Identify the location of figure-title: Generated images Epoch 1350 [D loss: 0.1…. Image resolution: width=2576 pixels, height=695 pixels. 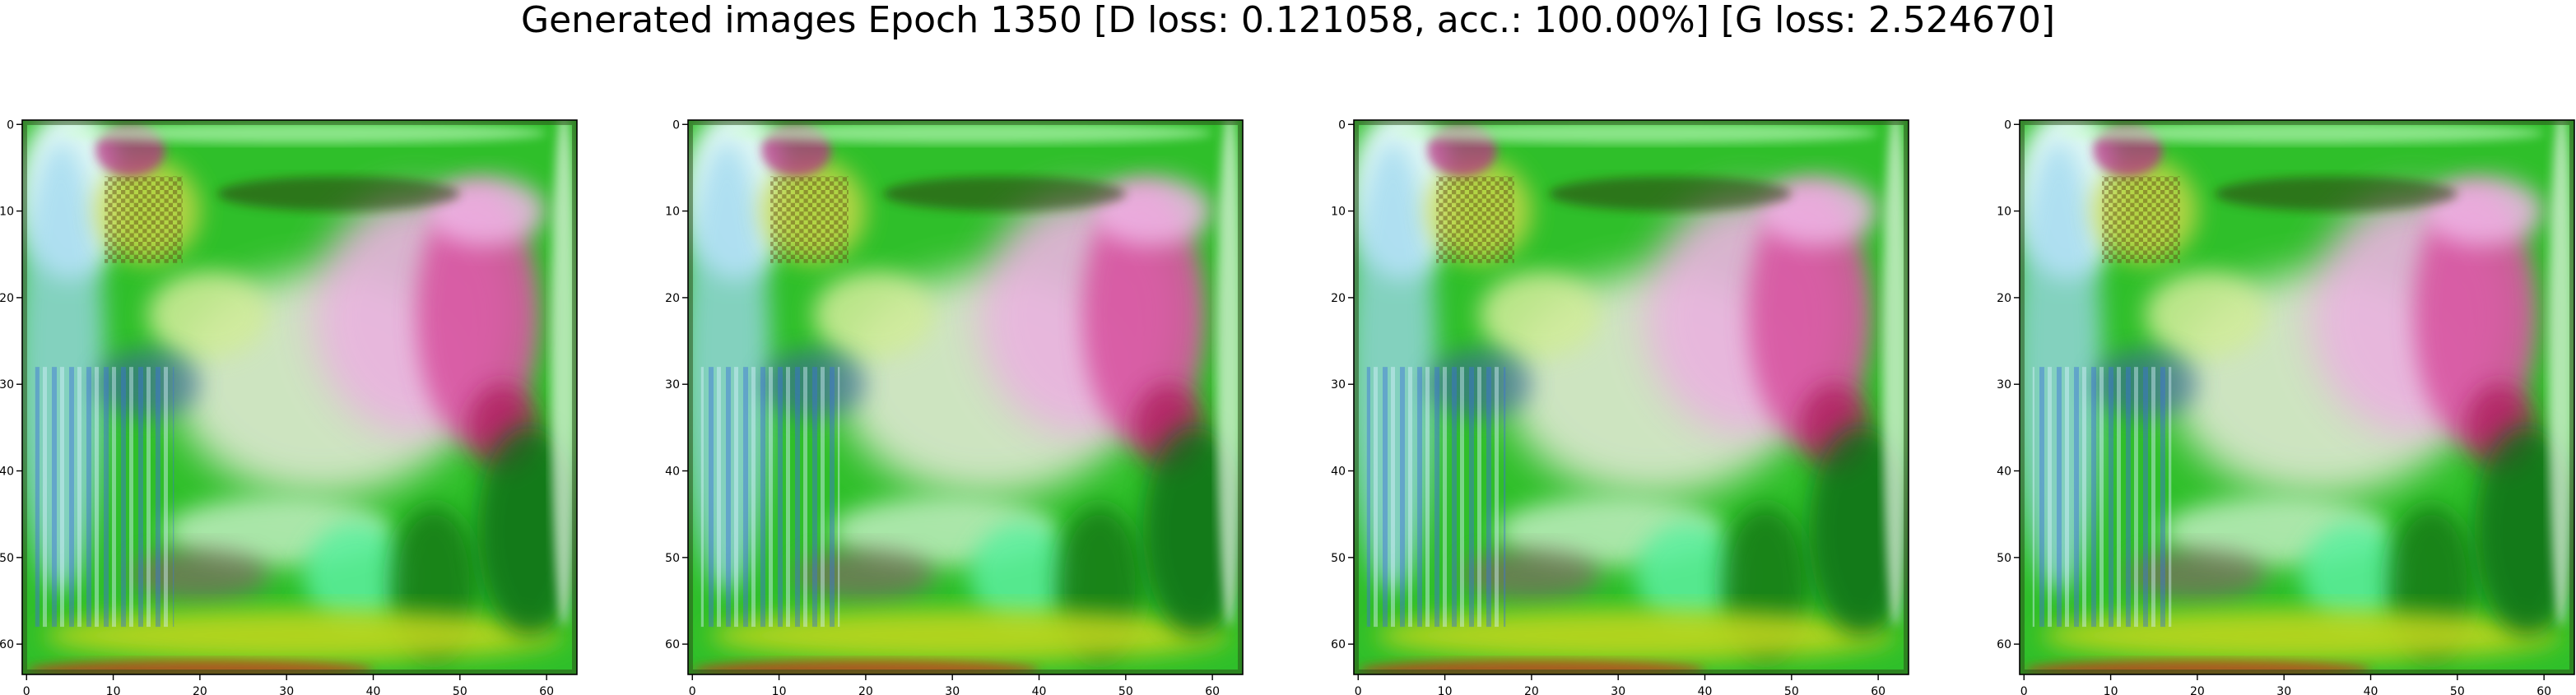
(1288, 20).